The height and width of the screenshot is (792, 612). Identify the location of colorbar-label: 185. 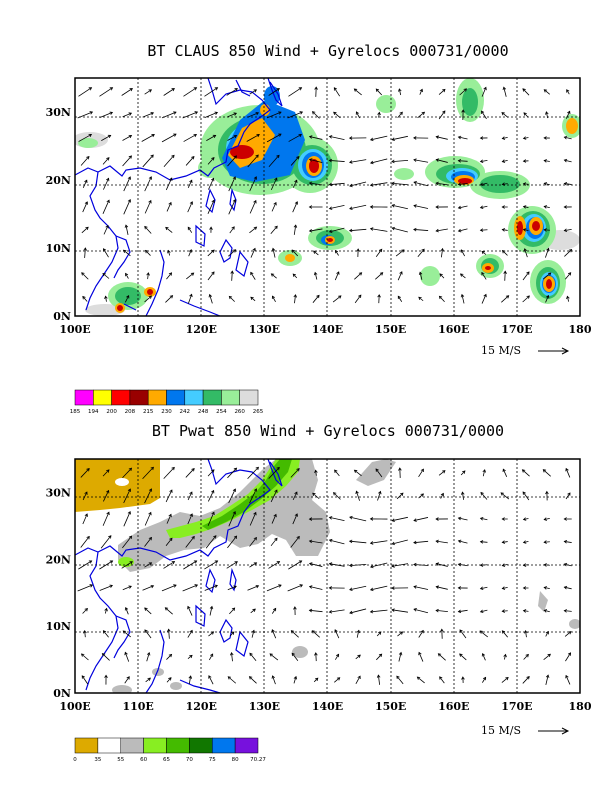
(75, 412).